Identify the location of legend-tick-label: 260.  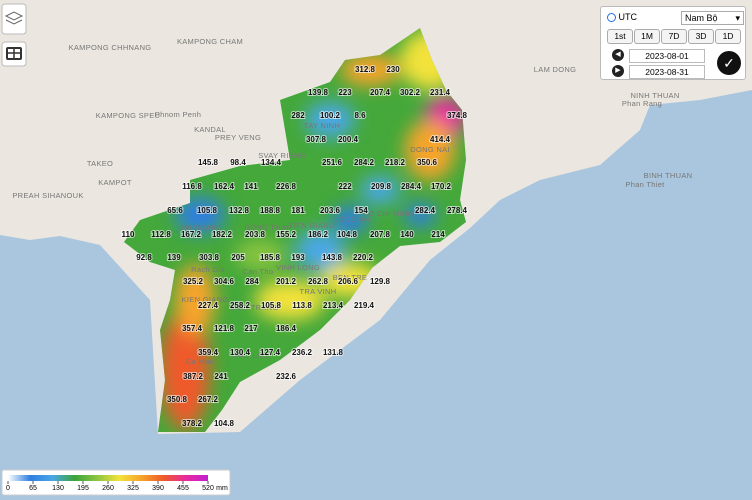
(108, 488).